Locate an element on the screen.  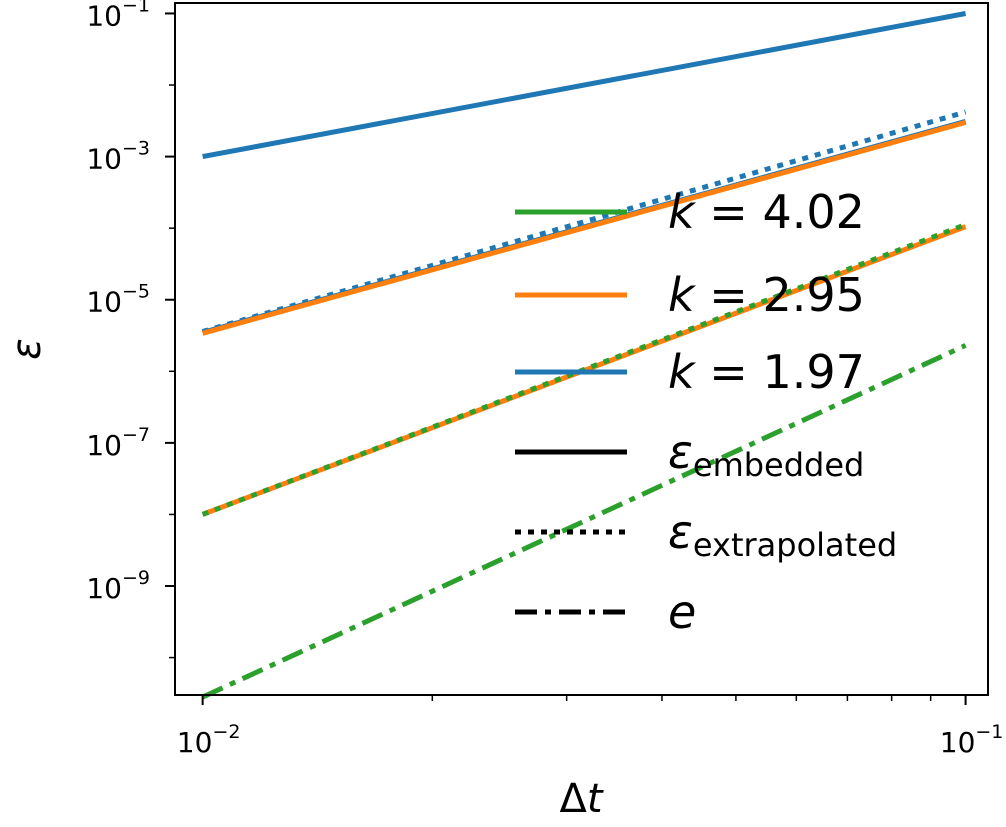
x-axis-label: Δt is located at coordinates (581, 799).